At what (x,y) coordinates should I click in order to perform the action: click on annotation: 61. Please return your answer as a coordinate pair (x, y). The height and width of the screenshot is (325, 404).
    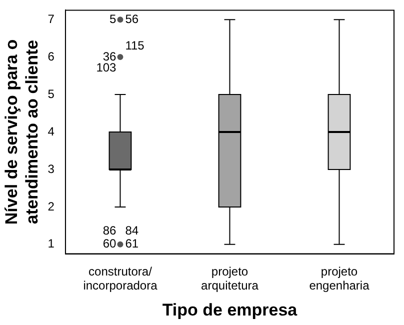
    Looking at the image, I should click on (132, 243).